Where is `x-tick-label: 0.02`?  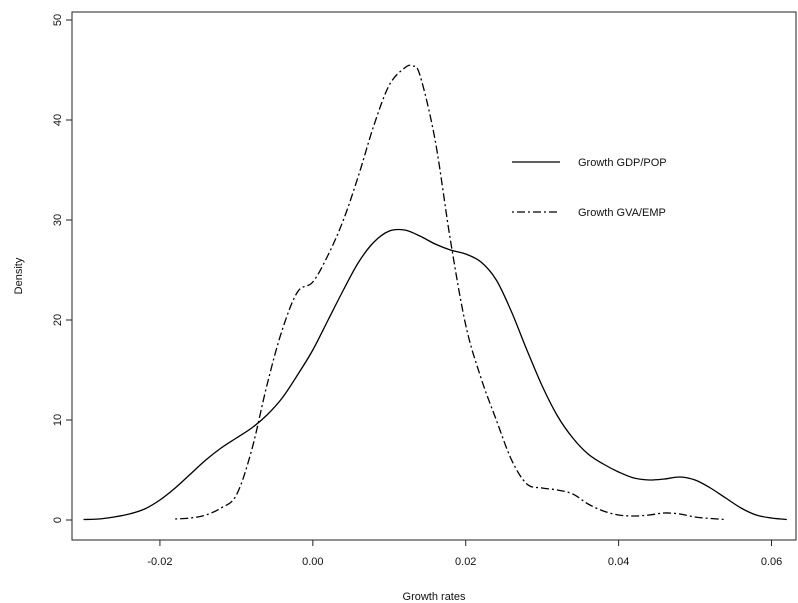 x-tick-label: 0.02 is located at coordinates (465, 562).